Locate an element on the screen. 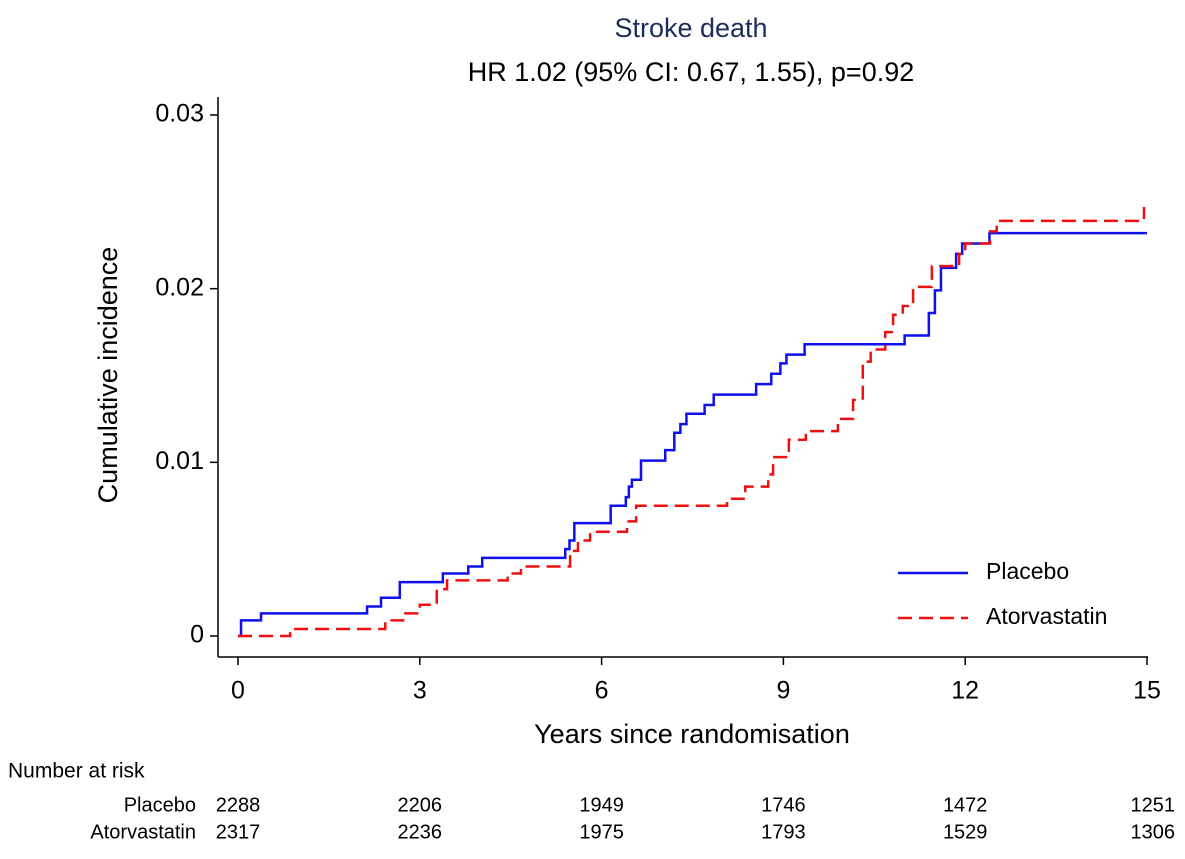 The image size is (1185, 859). risk-value: 2206 is located at coordinates (420, 805).